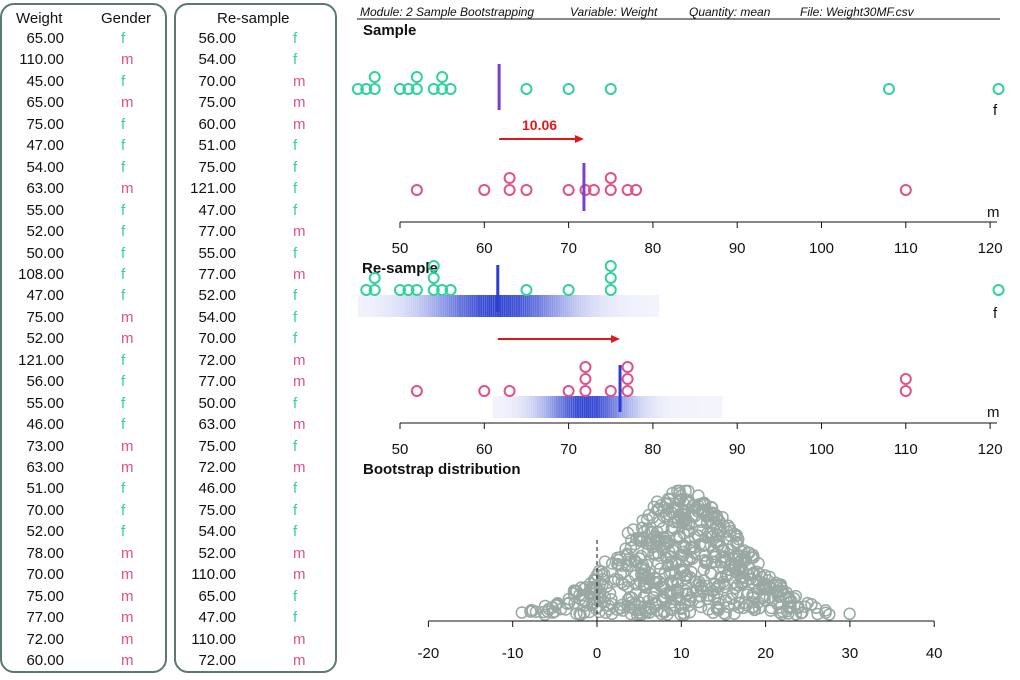 Image resolution: width=1020 pixels, height=680 pixels. What do you see at coordinates (217, 553) in the screenshot?
I see `resample-weight-cell: 52.00` at bounding box center [217, 553].